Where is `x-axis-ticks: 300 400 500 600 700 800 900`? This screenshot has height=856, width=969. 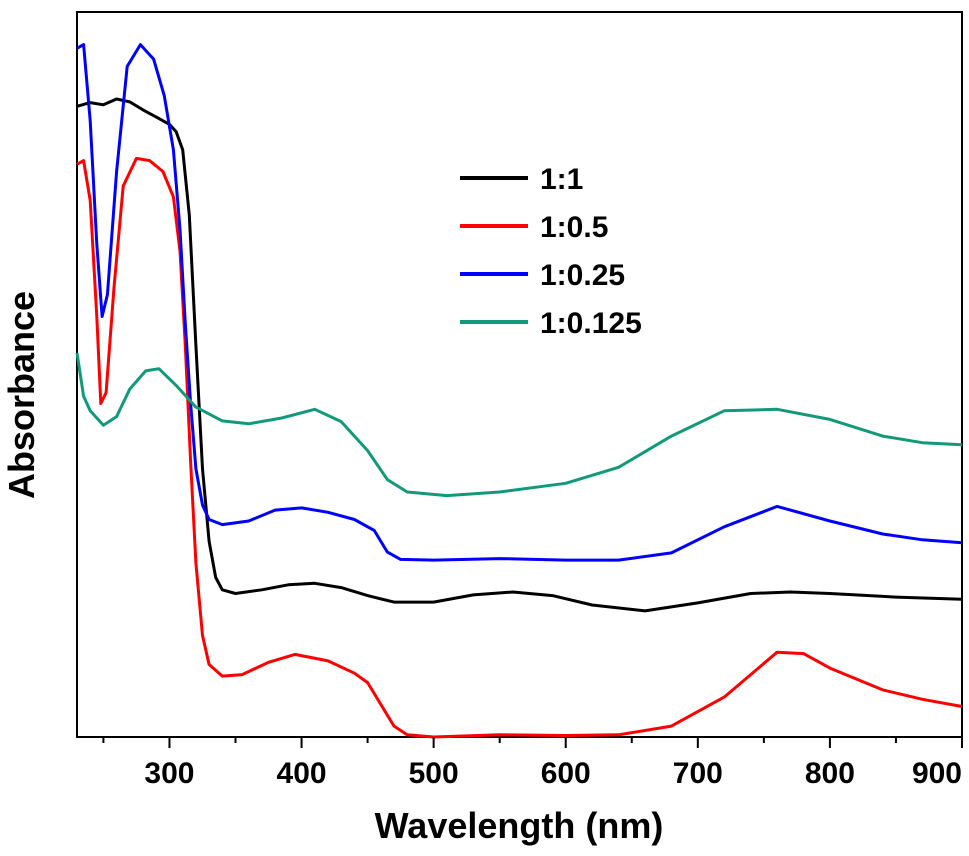
x-axis-ticks: 300 400 500 600 700 800 900 is located at coordinates (532, 763).